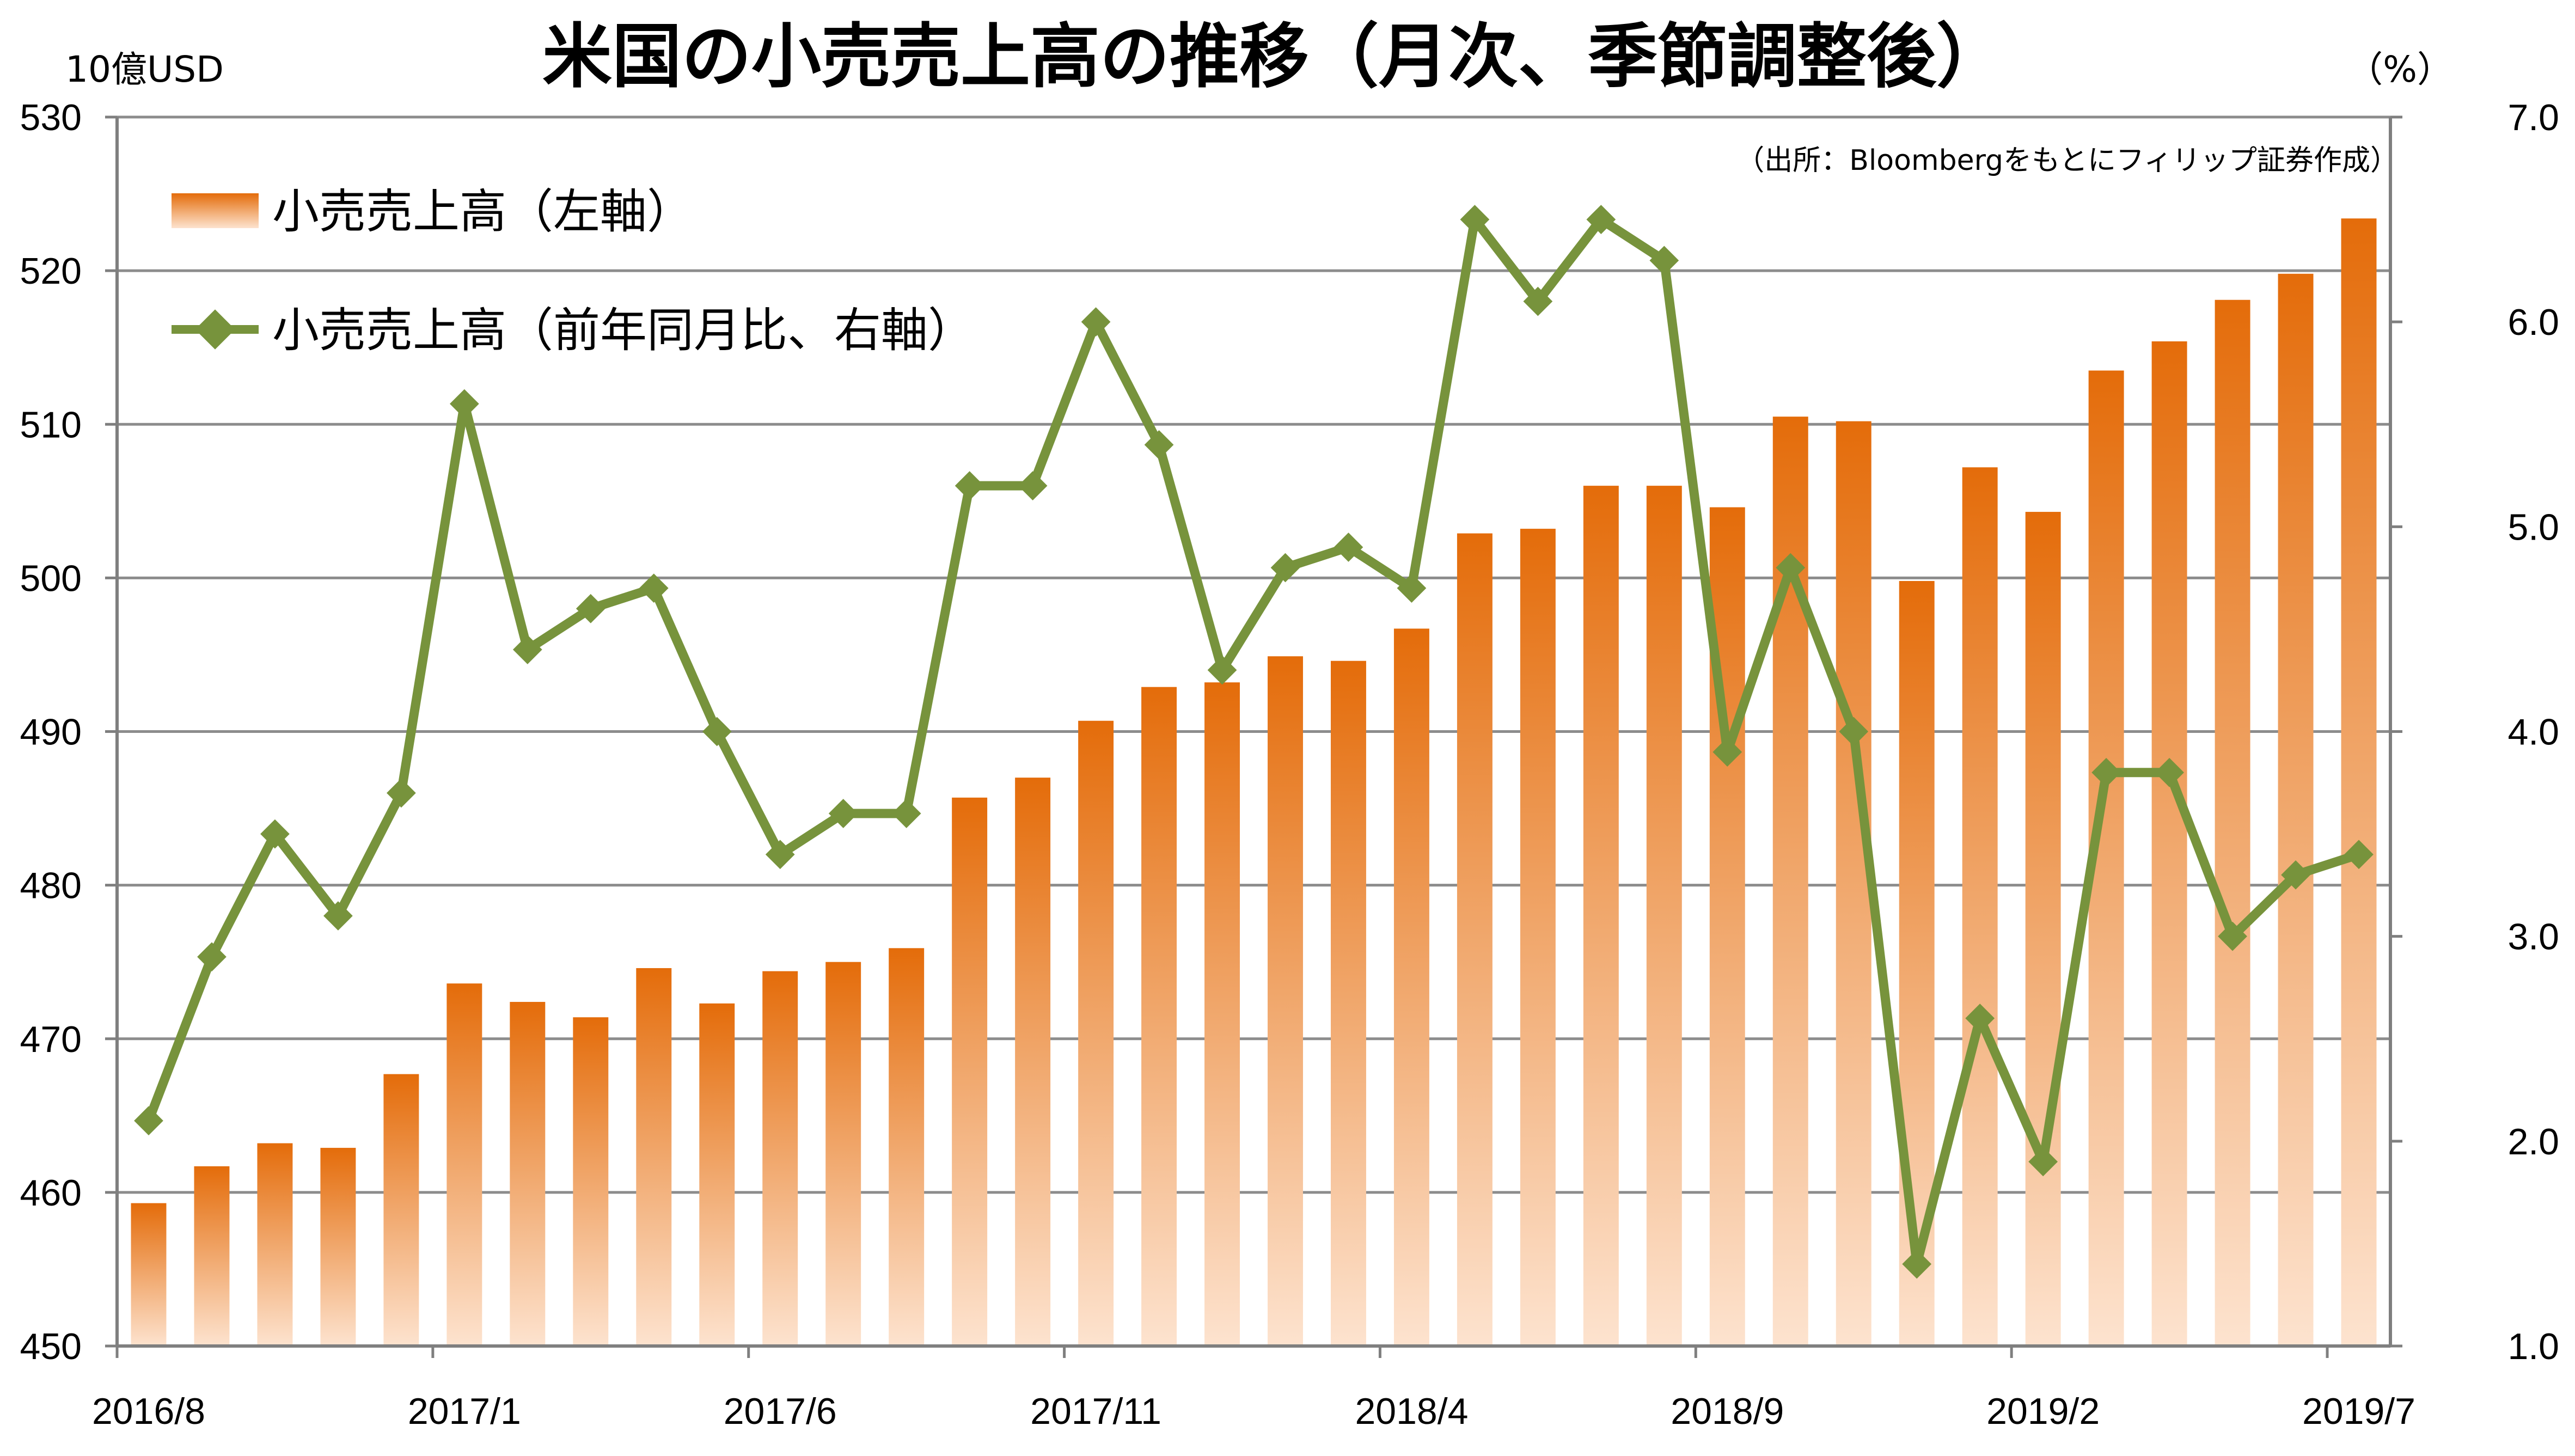  What do you see at coordinates (573, 271) in the screenshot?
I see `legend: 小売売上高（左軸） 小売売上高（前年同月比、右軸）` at bounding box center [573, 271].